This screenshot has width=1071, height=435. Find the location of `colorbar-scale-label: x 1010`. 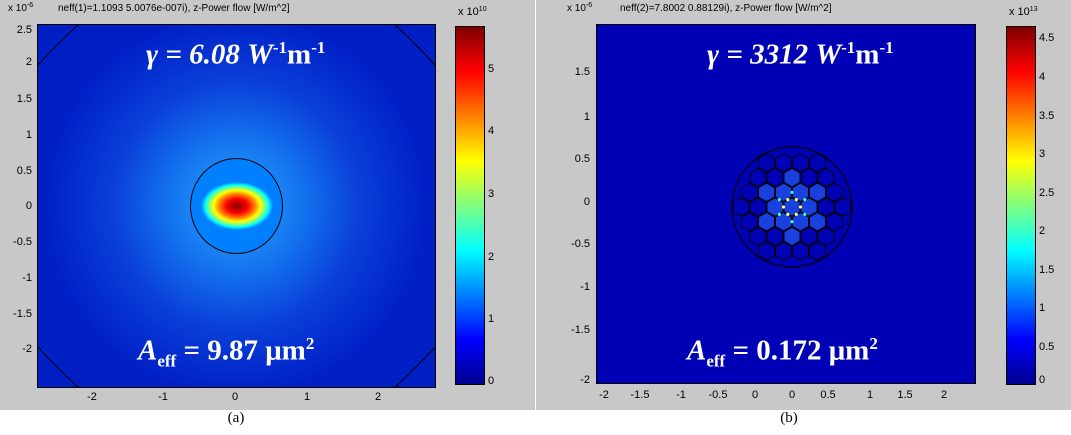

colorbar-scale-label: x 1010 is located at coordinates (472, 12).